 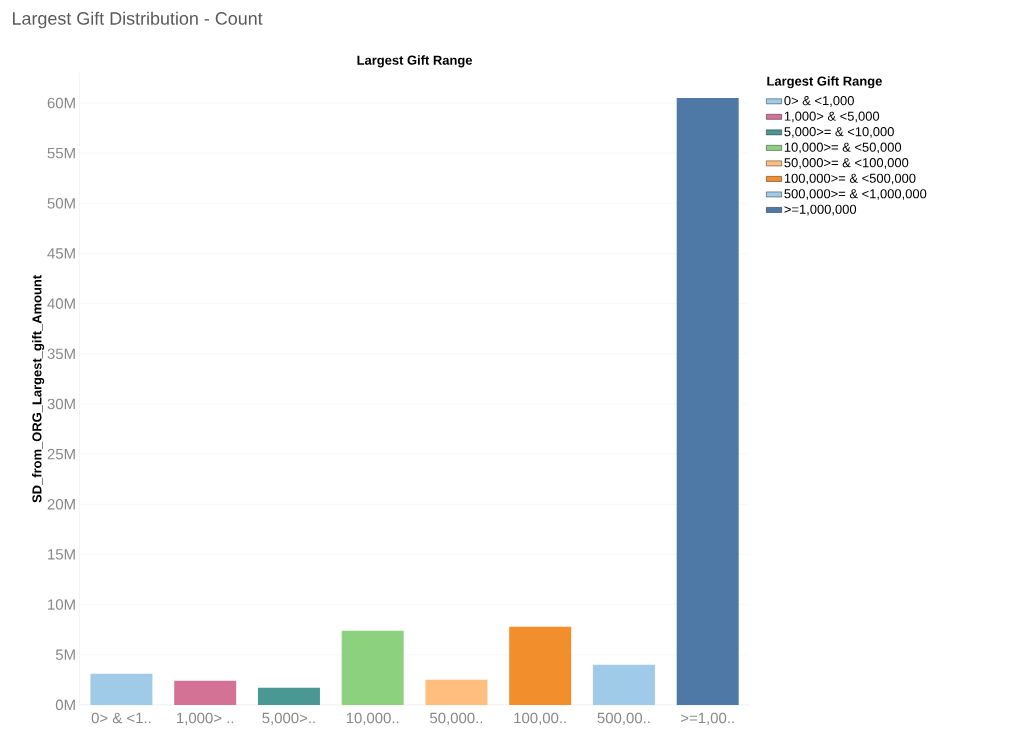 I want to click on x-tick-label: 5,000>.., so click(x=288, y=718).